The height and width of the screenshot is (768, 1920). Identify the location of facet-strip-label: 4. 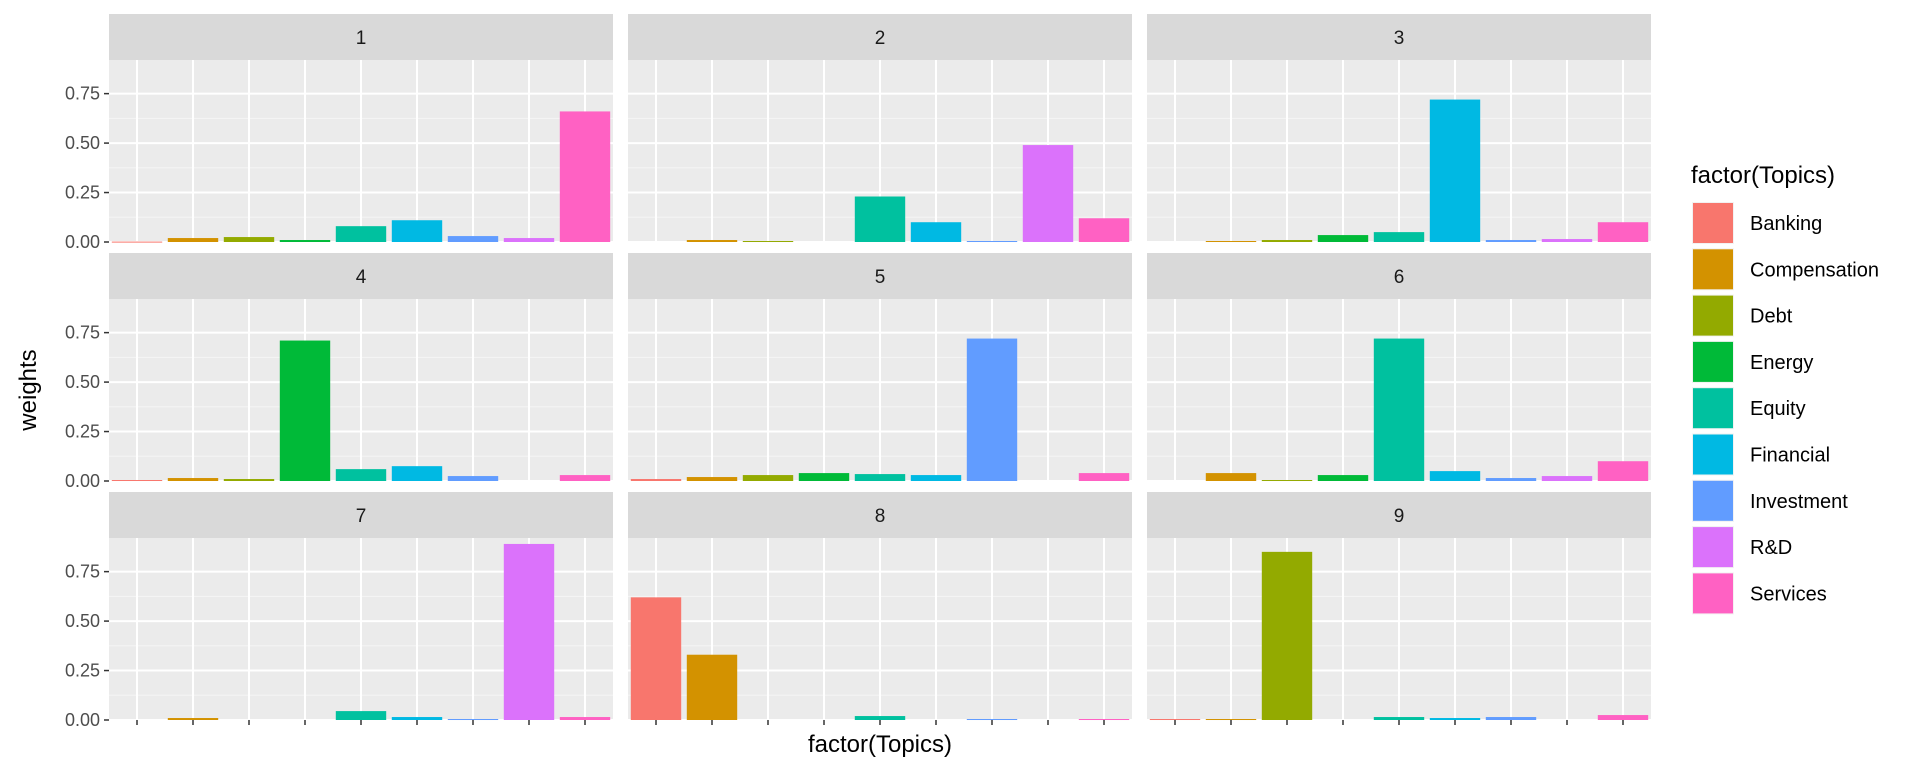
(361, 277).